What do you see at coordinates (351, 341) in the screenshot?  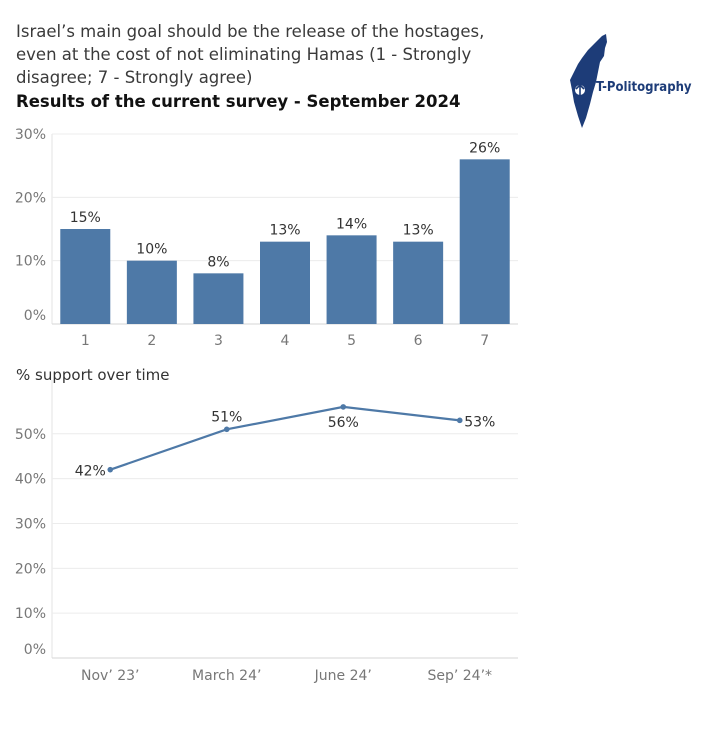 I see `x-tick-label: 5` at bounding box center [351, 341].